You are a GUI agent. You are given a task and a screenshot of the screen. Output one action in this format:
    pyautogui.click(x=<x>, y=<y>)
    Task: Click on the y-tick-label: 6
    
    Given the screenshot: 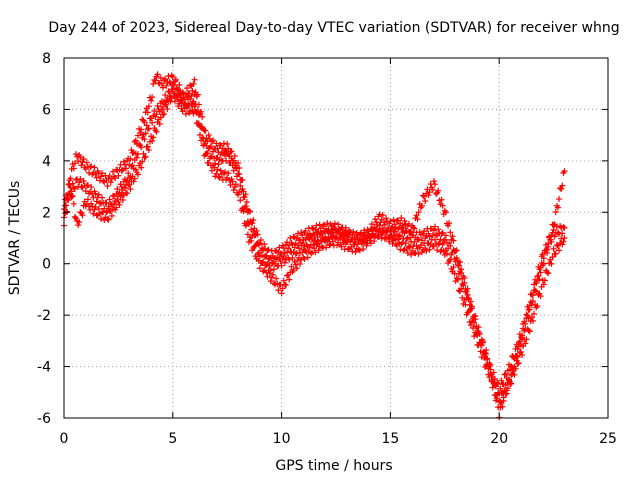 What is the action you would take?
    pyautogui.click(x=46, y=110)
    